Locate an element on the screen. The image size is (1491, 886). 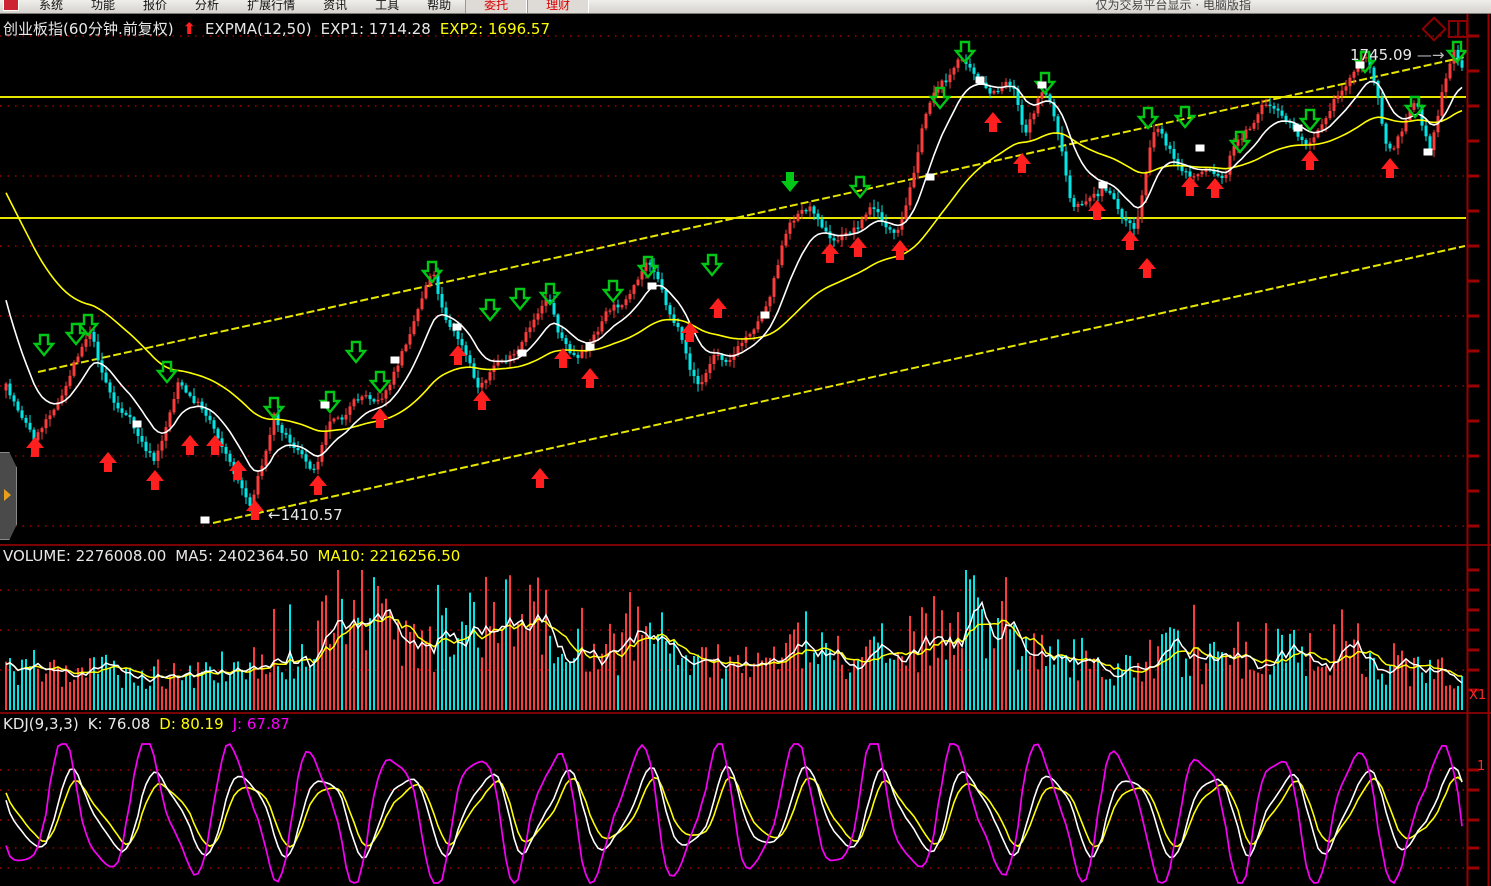
menu-item-8: 委托 is located at coordinates (496, 6).